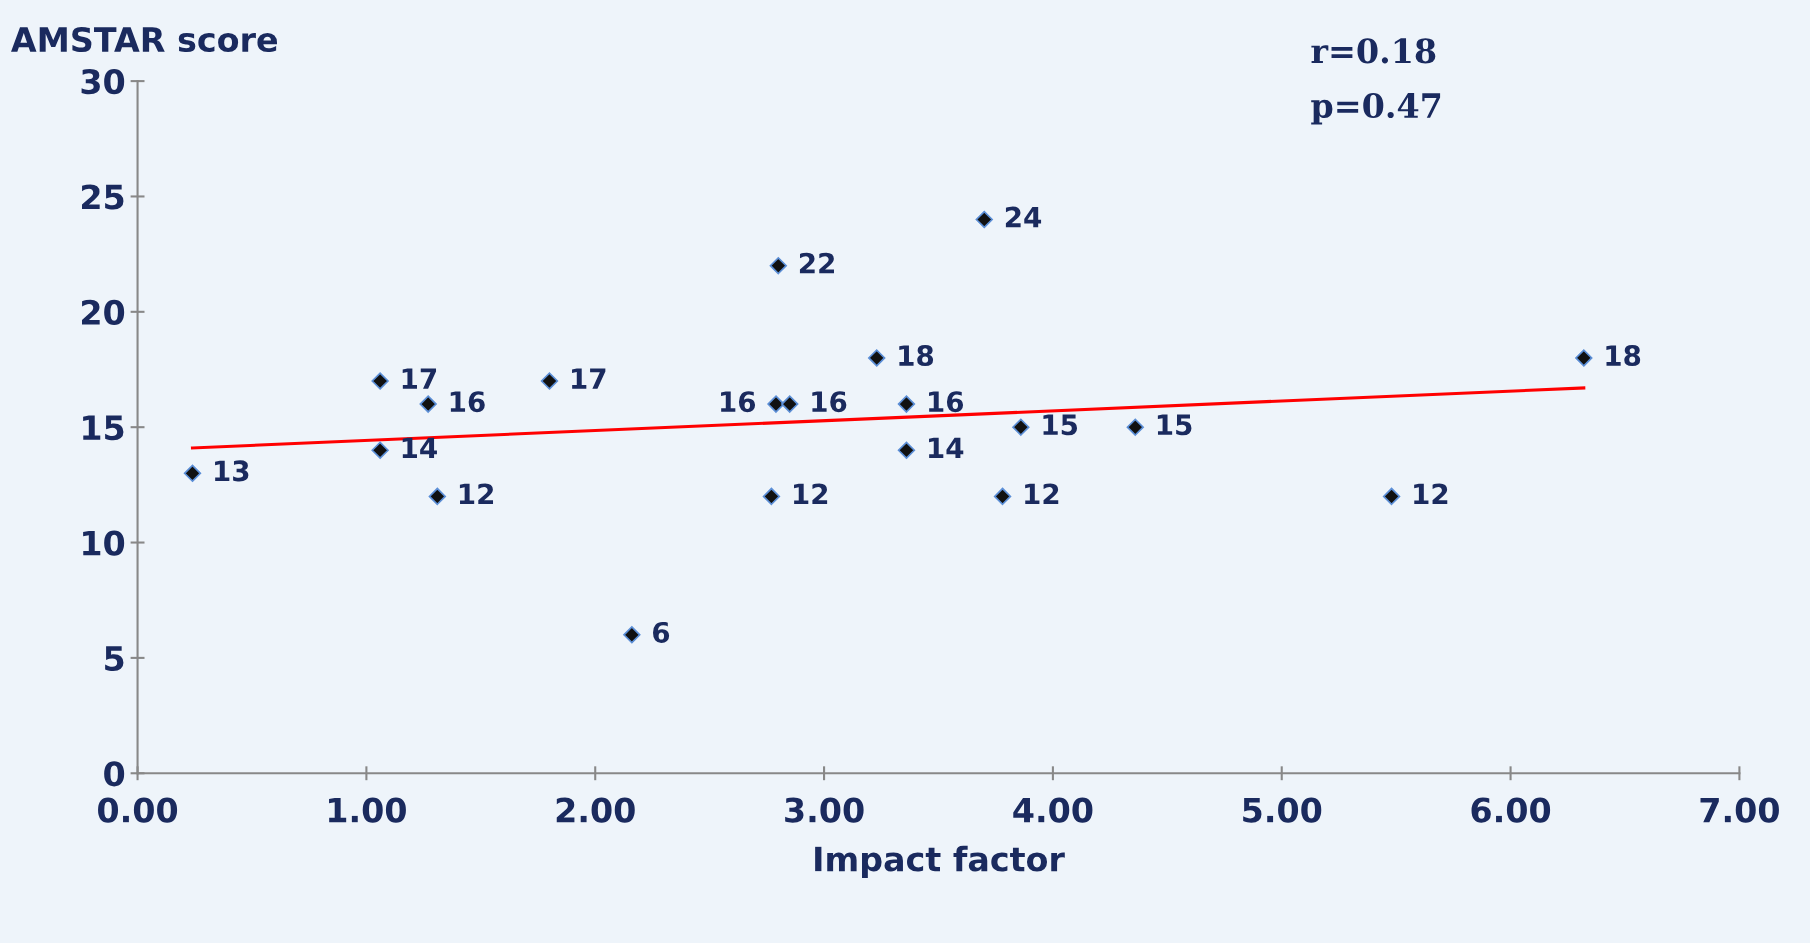 The image size is (1810, 943). What do you see at coordinates (1282, 810) in the screenshot?
I see `x-tick-label: 5.00` at bounding box center [1282, 810].